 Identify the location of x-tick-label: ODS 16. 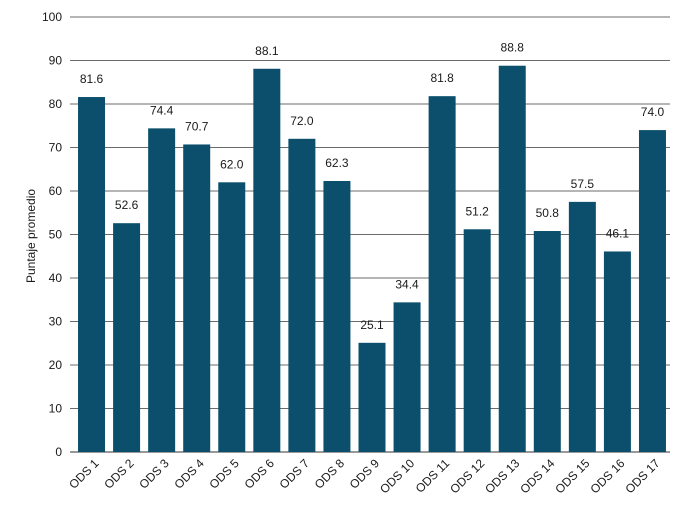
(607, 476).